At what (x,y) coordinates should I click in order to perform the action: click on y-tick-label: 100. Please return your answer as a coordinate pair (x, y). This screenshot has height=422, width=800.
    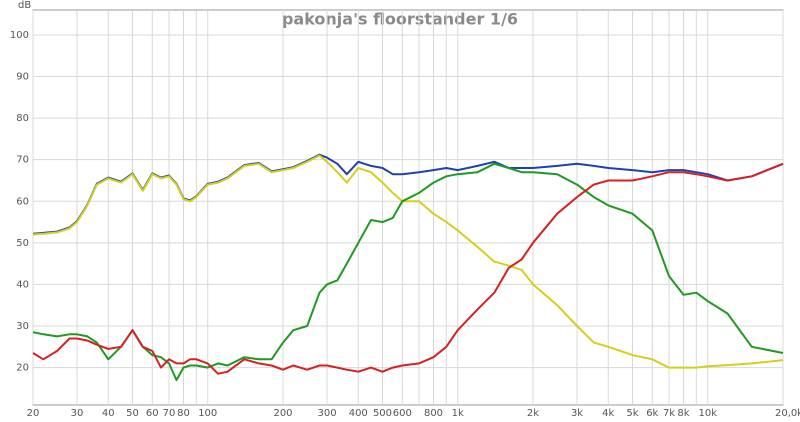
    Looking at the image, I should click on (19, 35).